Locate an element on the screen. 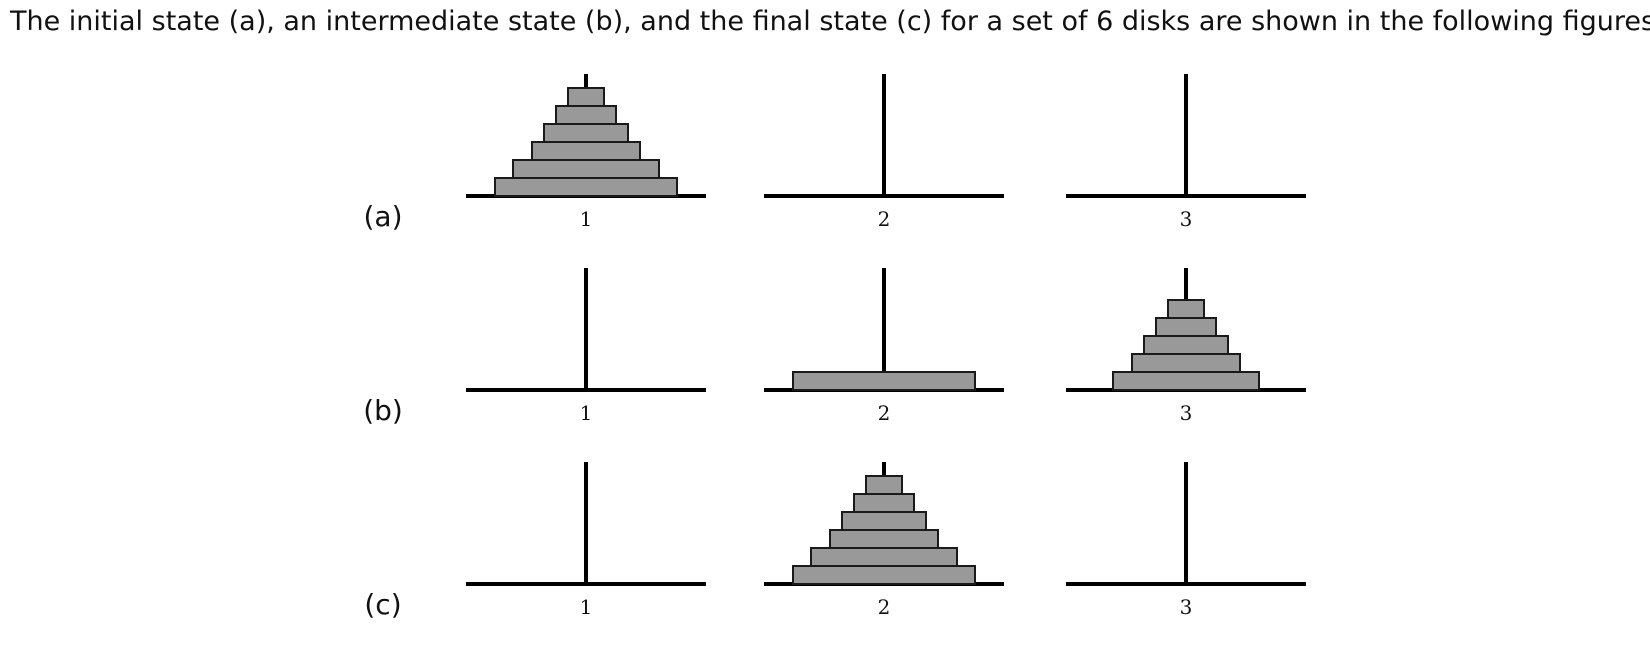  state-label-3: (c) is located at coordinates (382, 604).